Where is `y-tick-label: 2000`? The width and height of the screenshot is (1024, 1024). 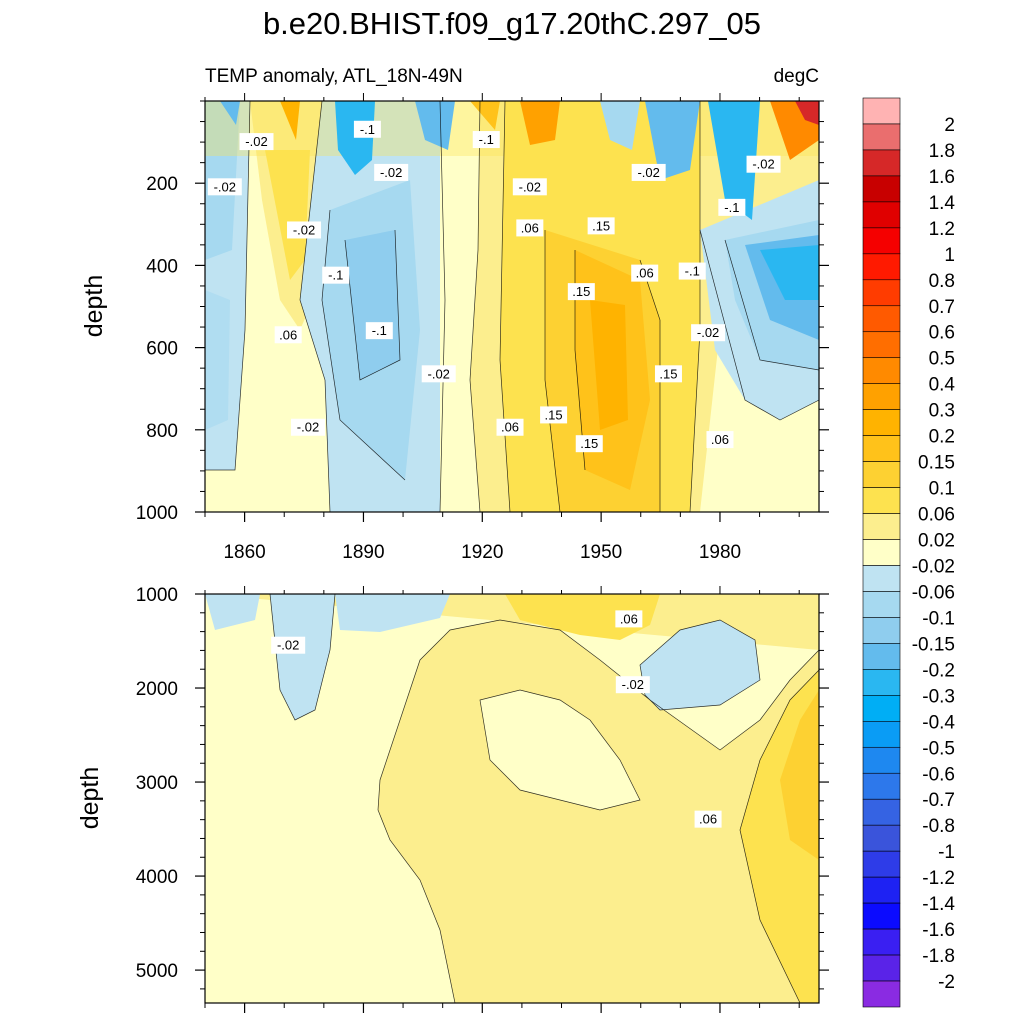 y-tick-label: 2000 is located at coordinates (157, 689).